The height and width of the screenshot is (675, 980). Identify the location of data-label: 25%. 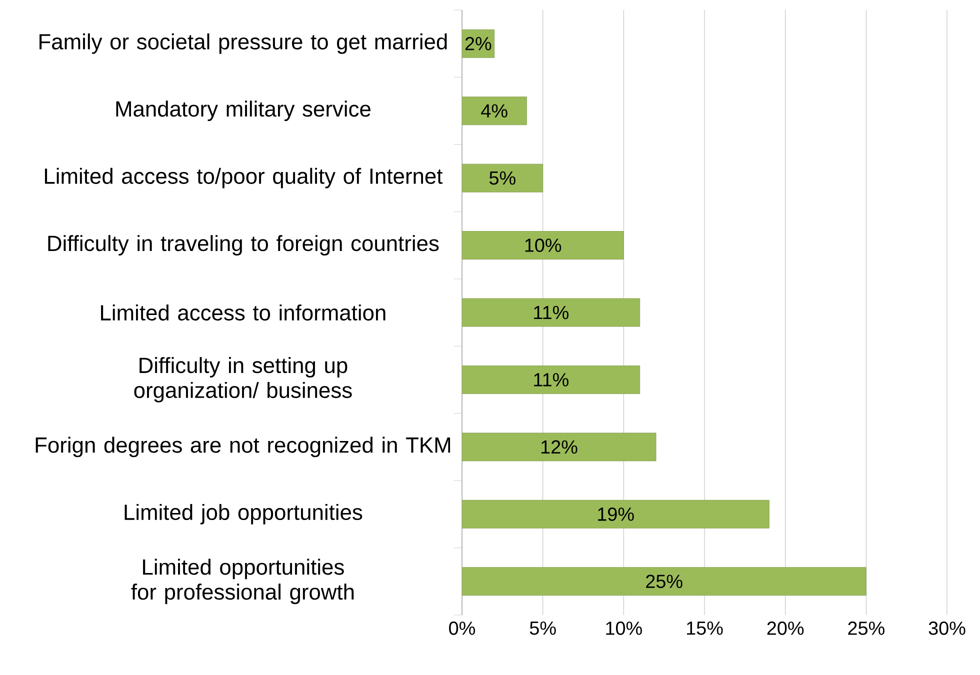
(664, 581).